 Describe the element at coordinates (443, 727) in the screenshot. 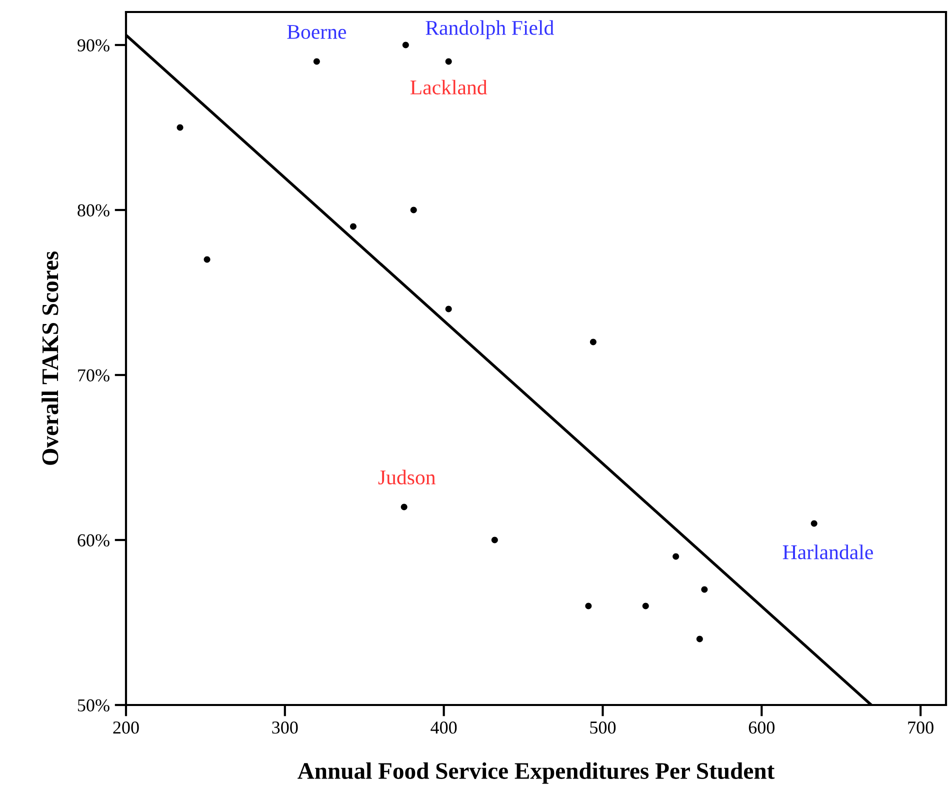

I see `x-tick-label: 400` at that location.